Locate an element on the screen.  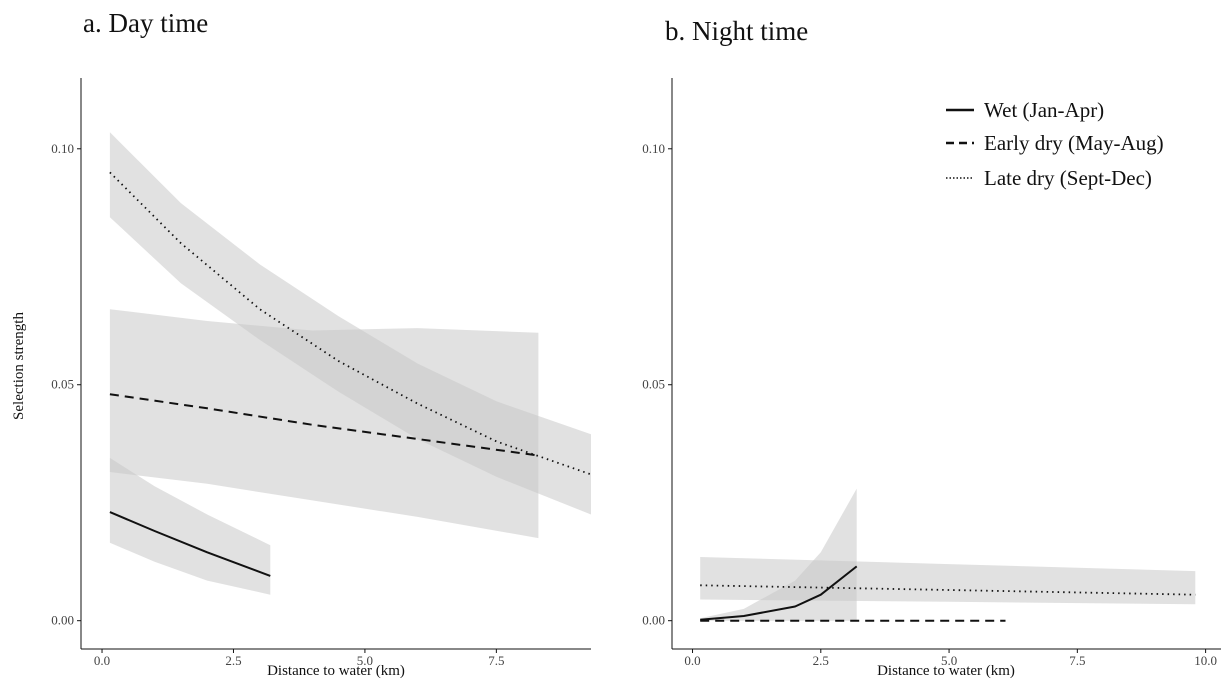
panel-b-x-tick-label: 2.5 is located at coordinates (821, 660).